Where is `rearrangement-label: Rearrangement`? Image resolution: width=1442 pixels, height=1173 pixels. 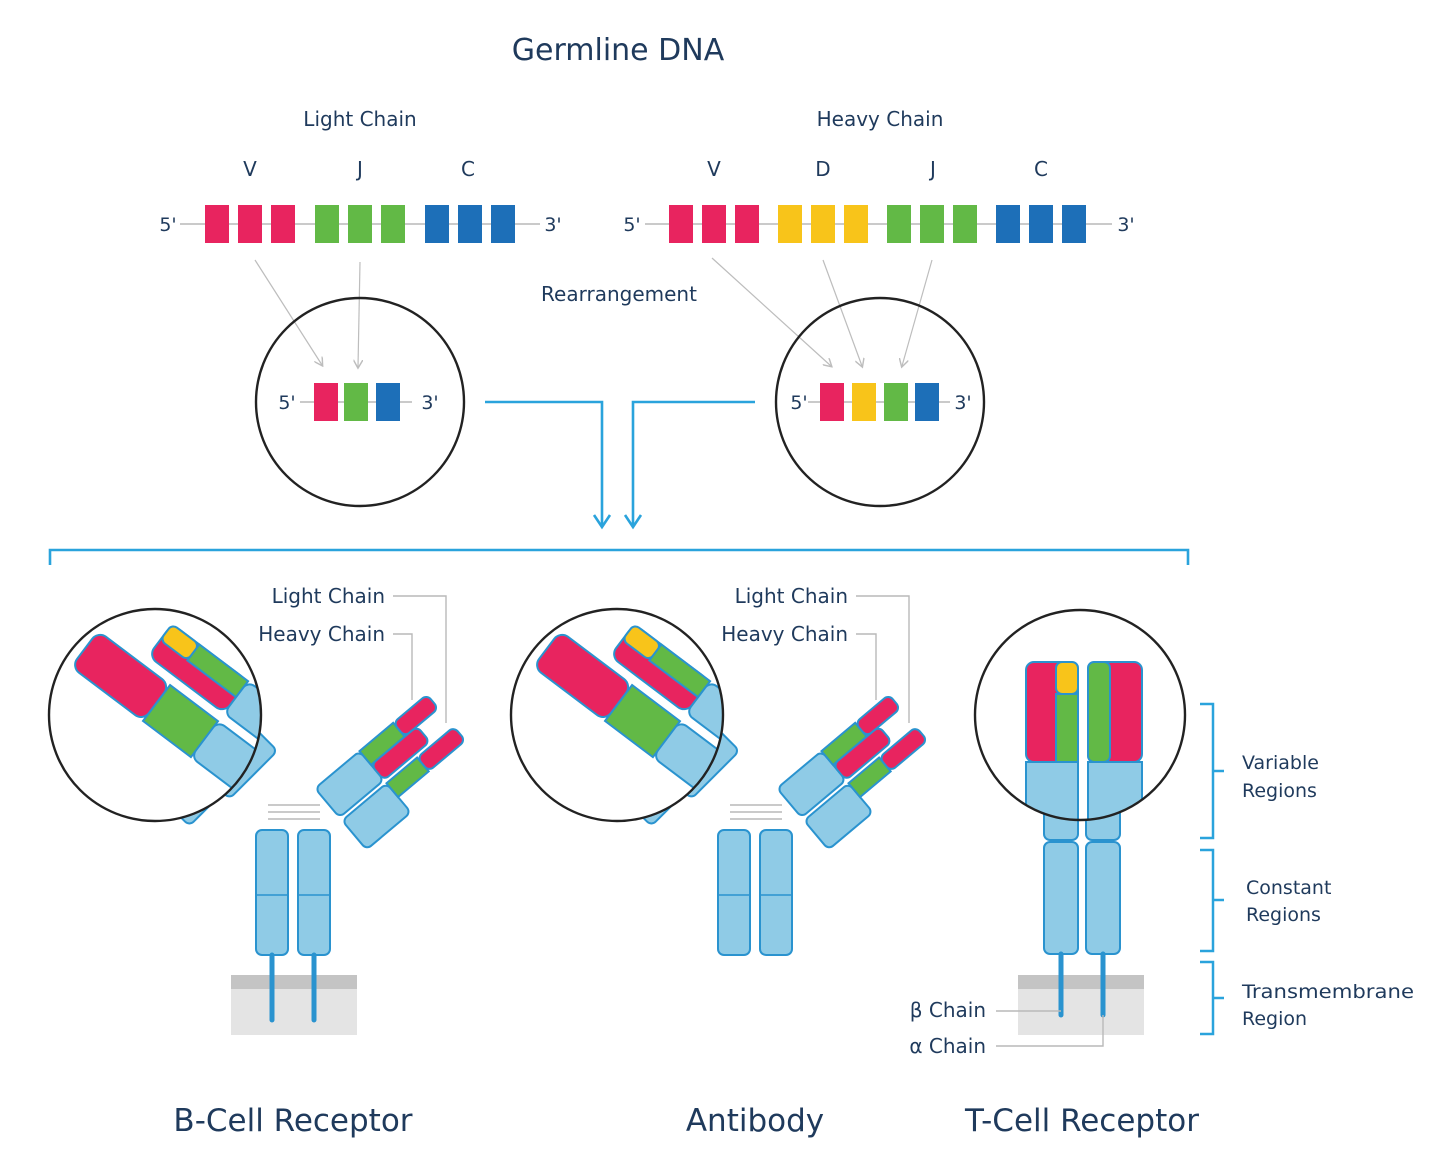
rearrangement-label: Rearrangement is located at coordinates (619, 294).